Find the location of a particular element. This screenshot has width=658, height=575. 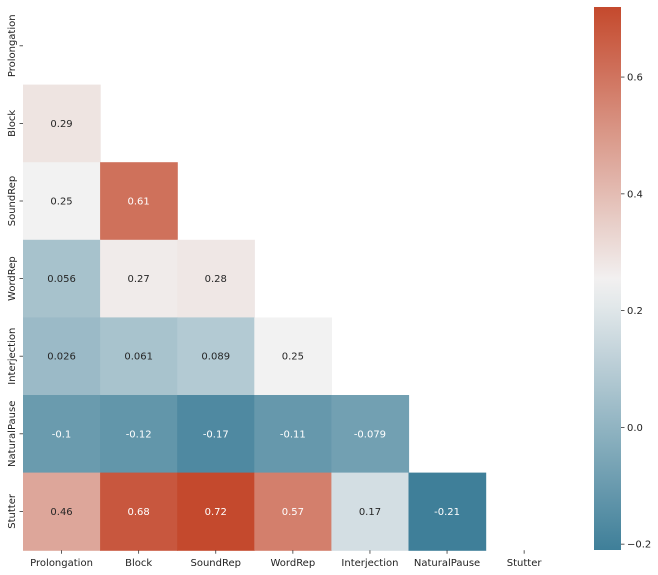

cell-value-soundrep-prolongation: 0.25 is located at coordinates (61, 202).